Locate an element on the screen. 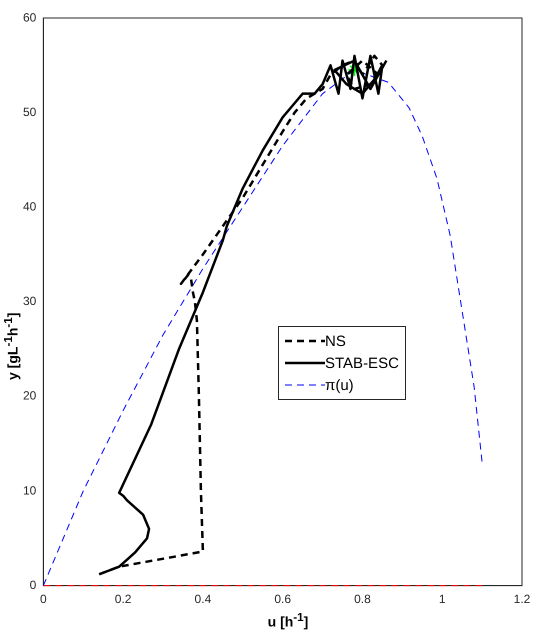  x-tick-label: 0.2 is located at coordinates (123, 599).